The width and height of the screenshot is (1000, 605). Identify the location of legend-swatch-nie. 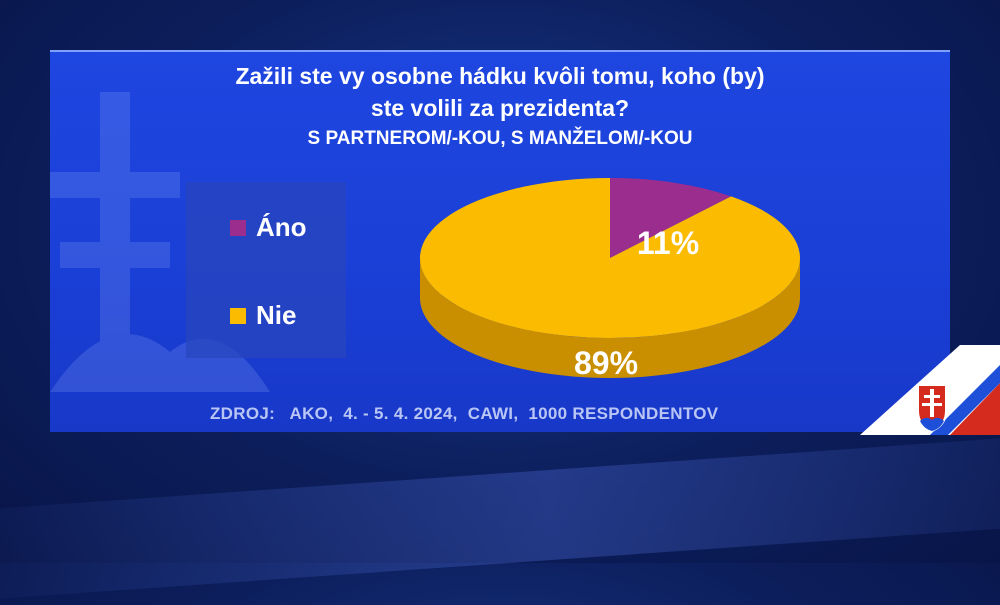
(238, 315).